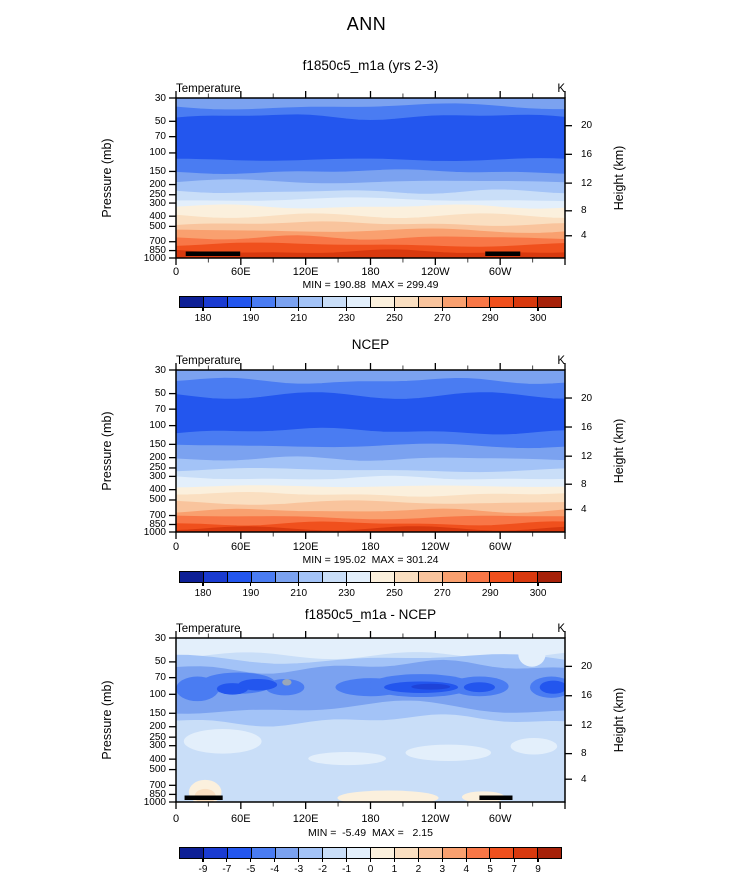  I want to click on colorbar-label-300: 300, so click(538, 318).